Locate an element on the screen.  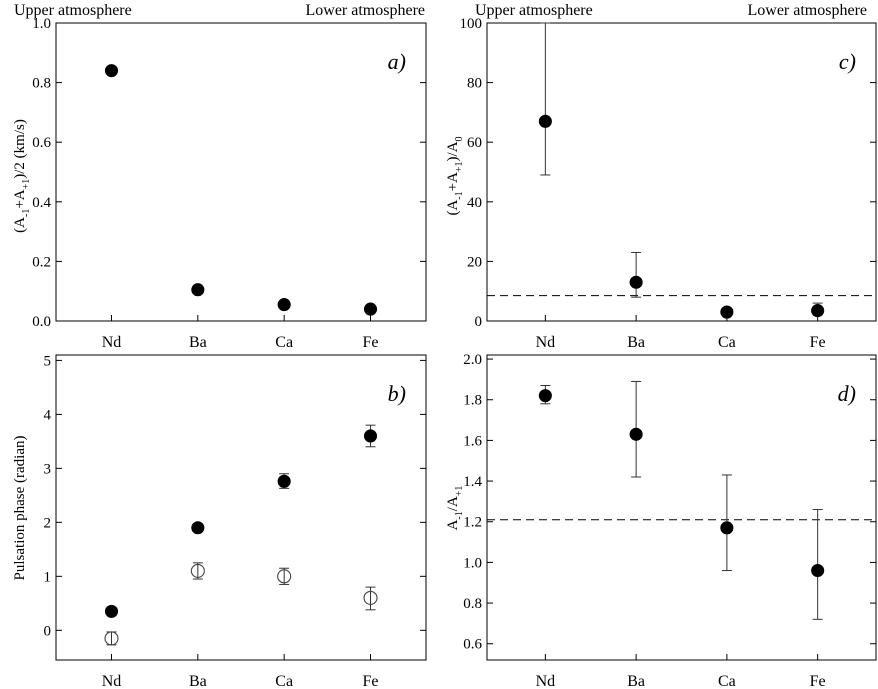
panel-label-a: a) is located at coordinates (397, 61).